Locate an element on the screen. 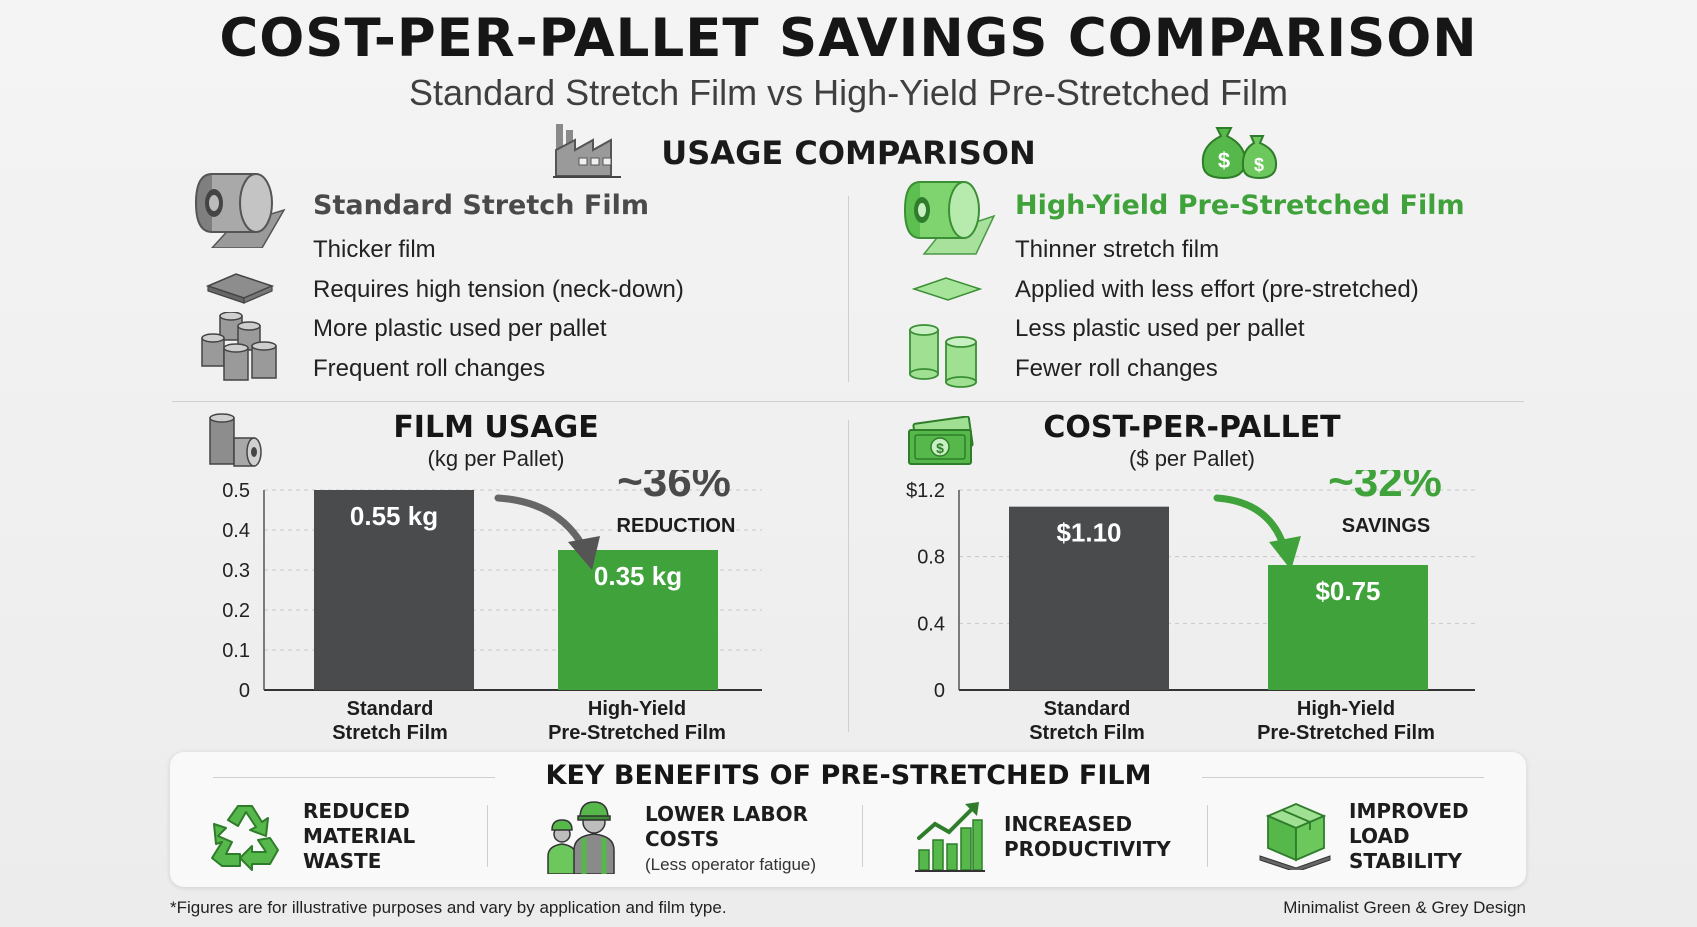 The image size is (1697, 927). reduction-value: ~36% is located at coordinates (674, 488).